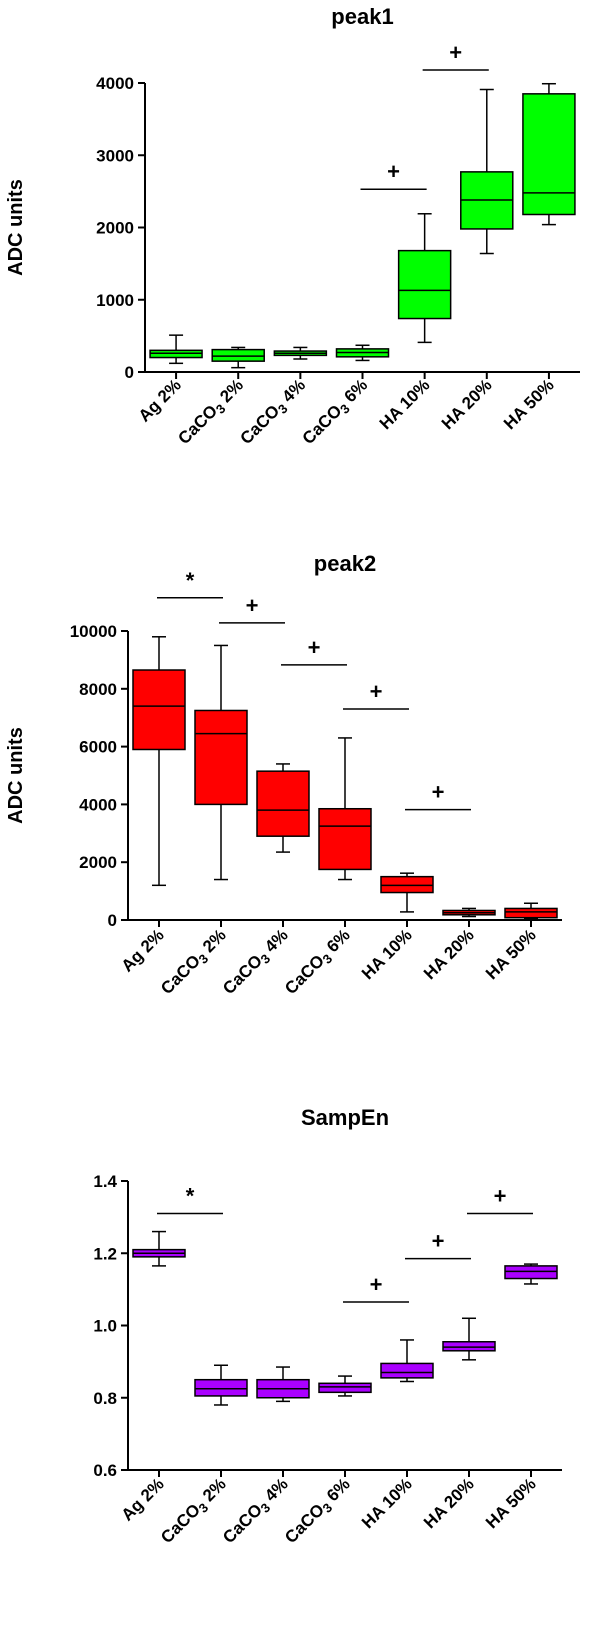 The image size is (597, 1642). I want to click on peak1-y-tick-label: 3000, so click(115, 155).